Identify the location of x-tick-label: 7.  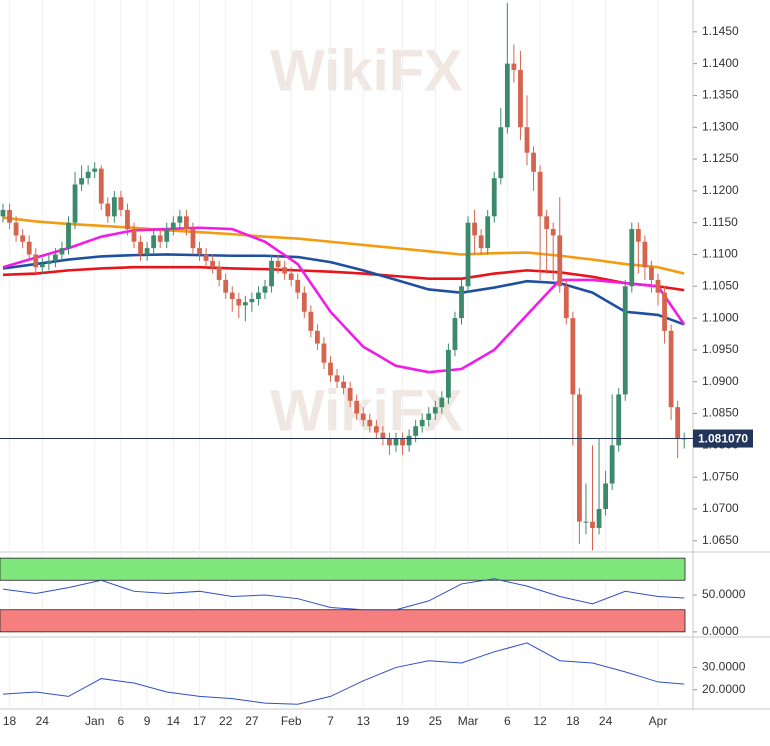
(330, 721).